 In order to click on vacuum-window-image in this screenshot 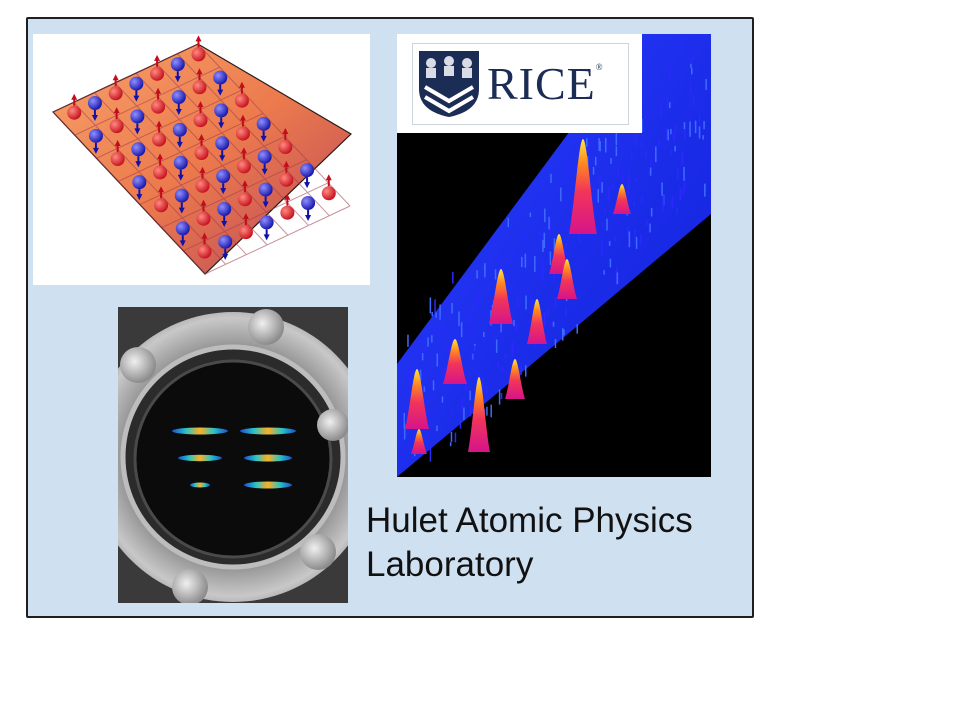, I will do `click(233, 455)`.